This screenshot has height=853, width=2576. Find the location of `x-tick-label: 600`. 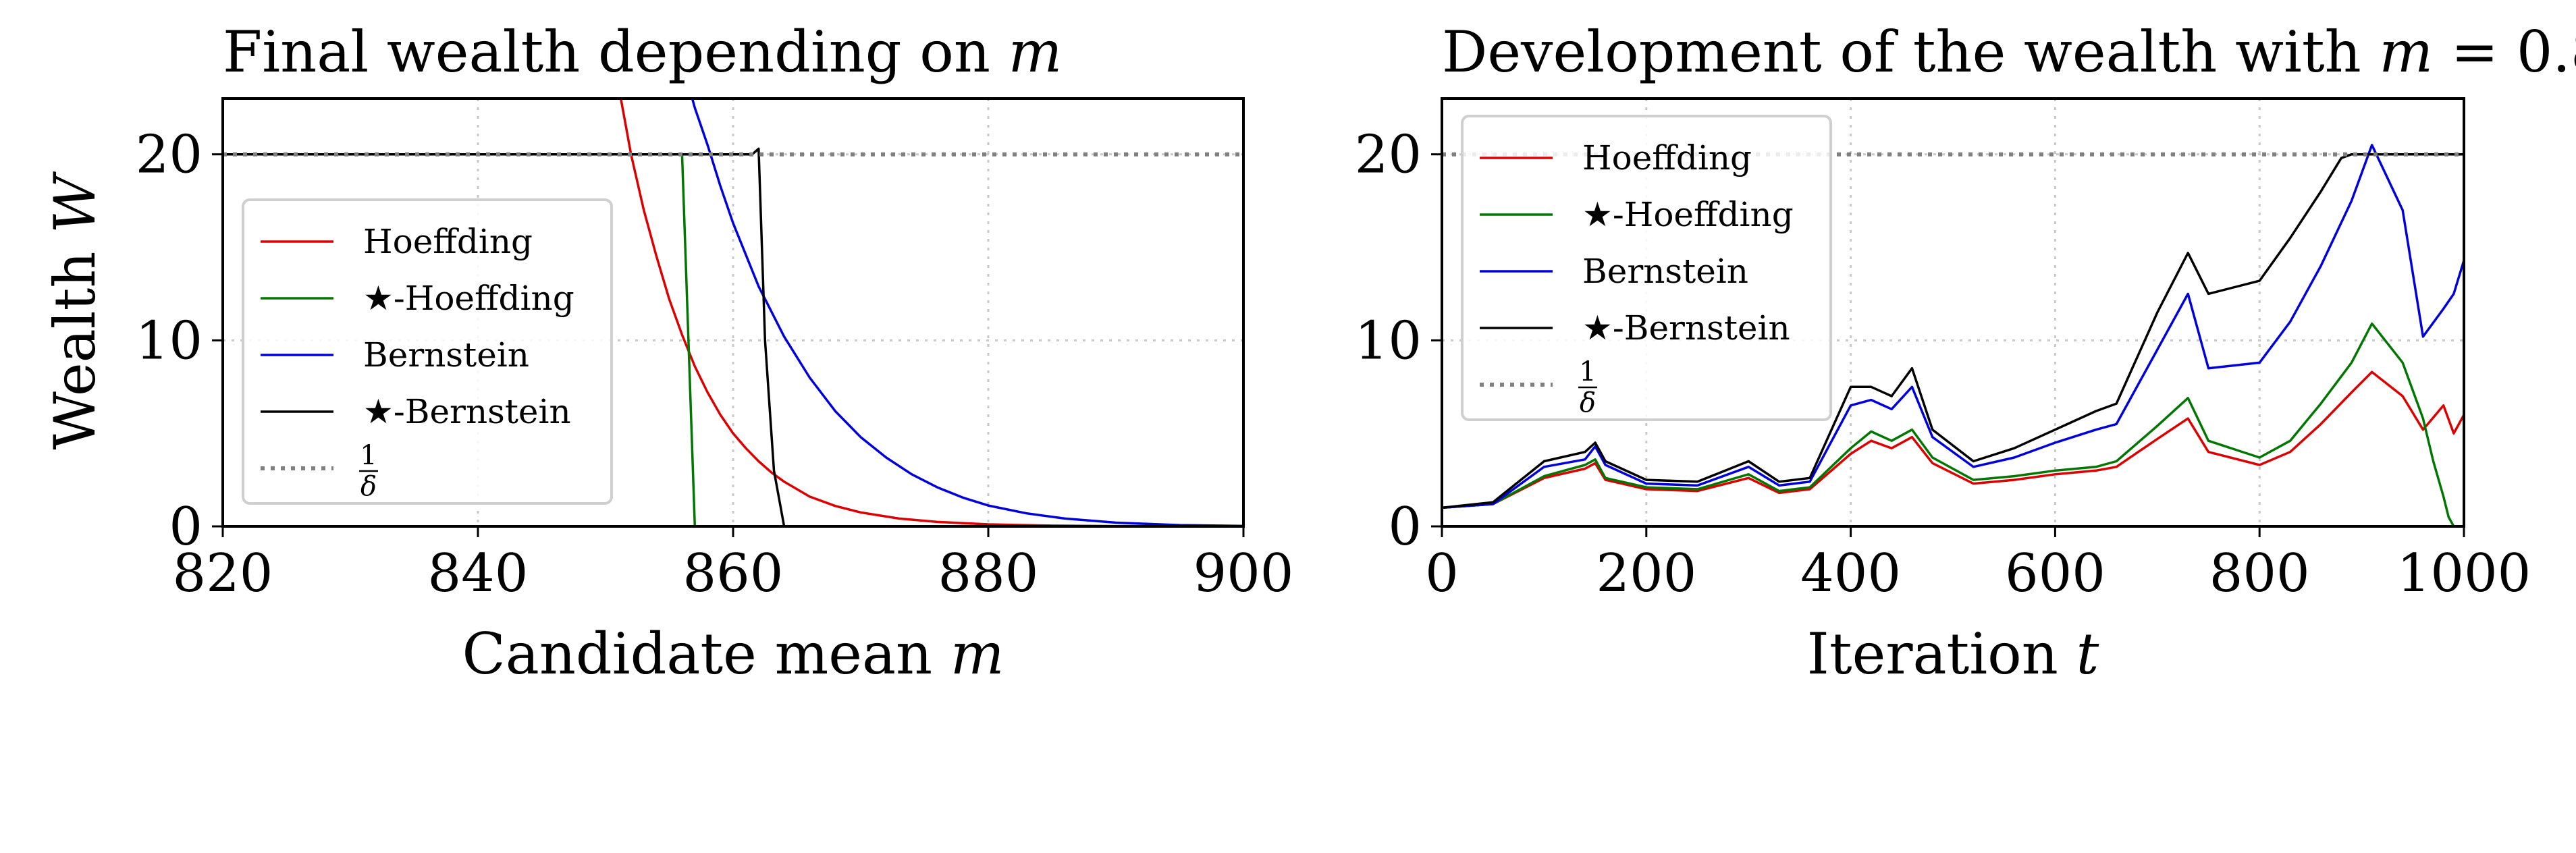

x-tick-label: 600 is located at coordinates (2055, 573).